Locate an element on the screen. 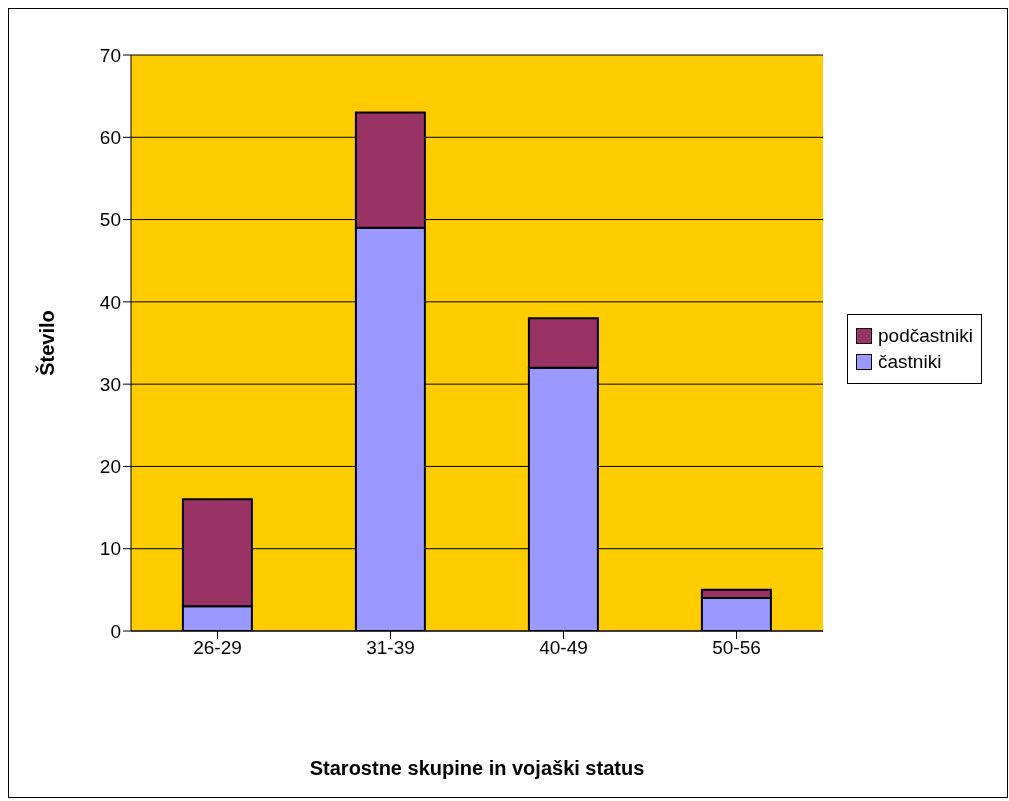  x-tick-label: 40-49 is located at coordinates (563, 648).